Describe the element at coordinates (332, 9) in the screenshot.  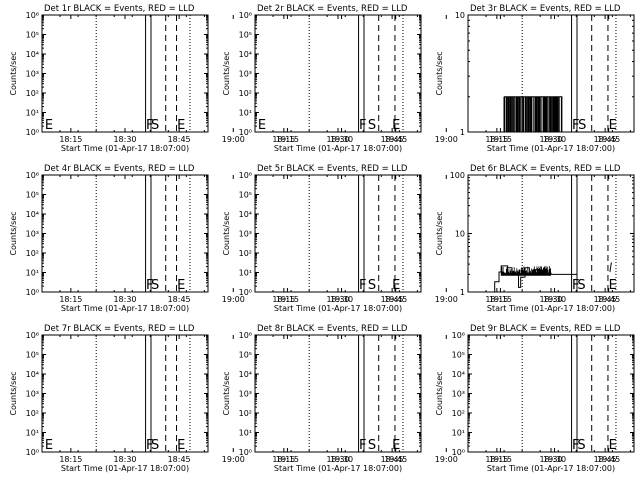
I see `panel-title: Det 2r BLACK = Events, RED = LLD` at that location.